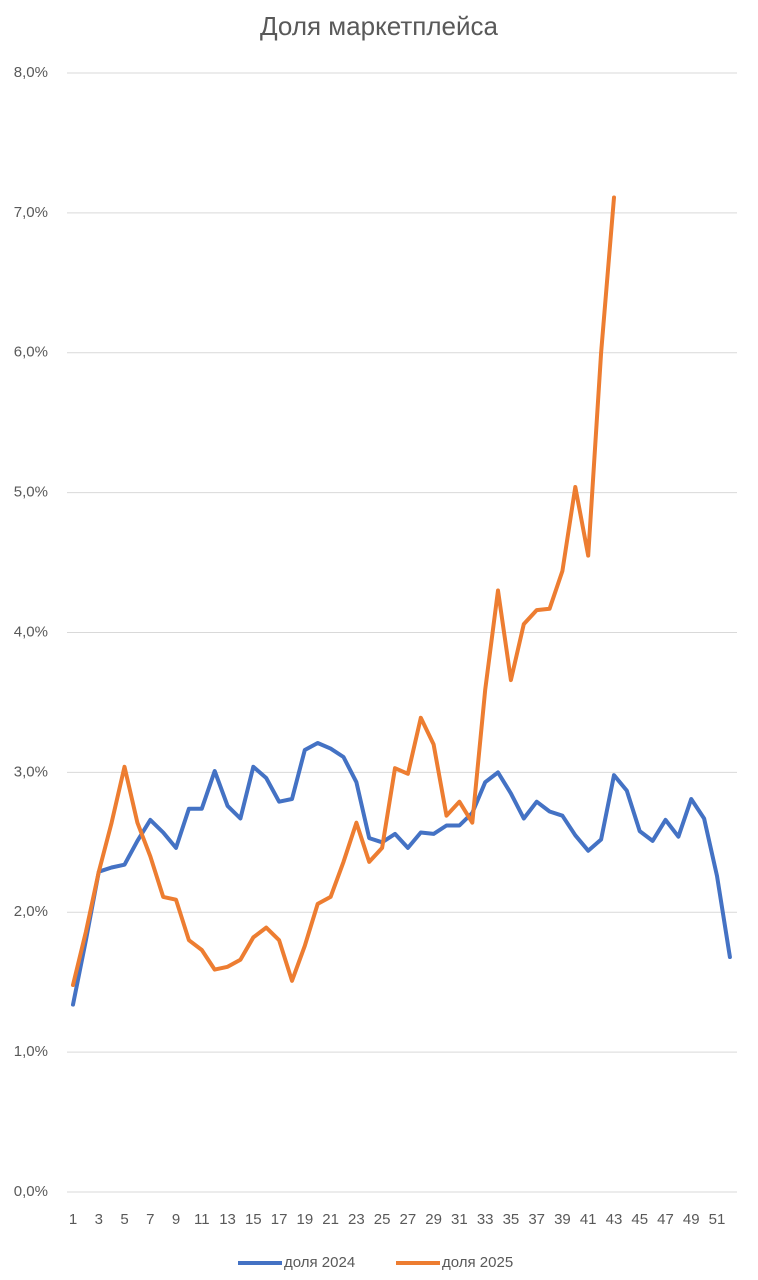 The image size is (758, 1280). What do you see at coordinates (433, 1219) in the screenshot?
I see `x-tick-label: 29` at bounding box center [433, 1219].